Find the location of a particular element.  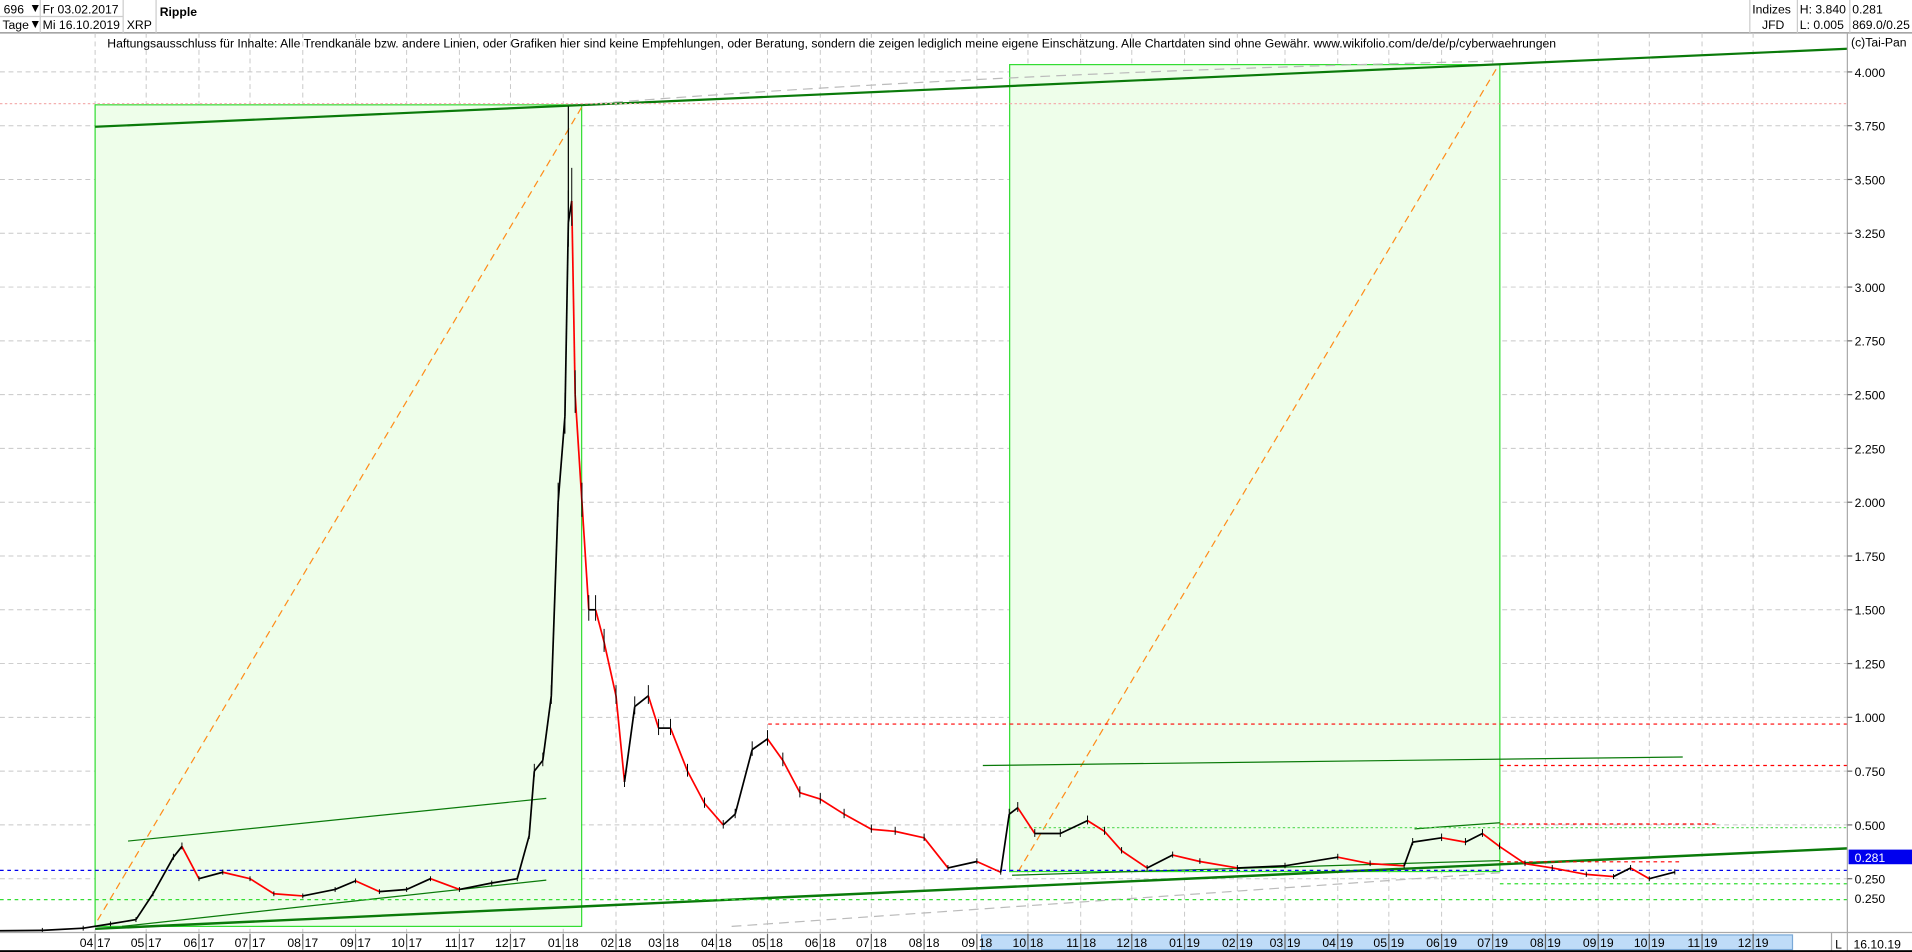

x-tick-month: 01 is located at coordinates (555, 943).